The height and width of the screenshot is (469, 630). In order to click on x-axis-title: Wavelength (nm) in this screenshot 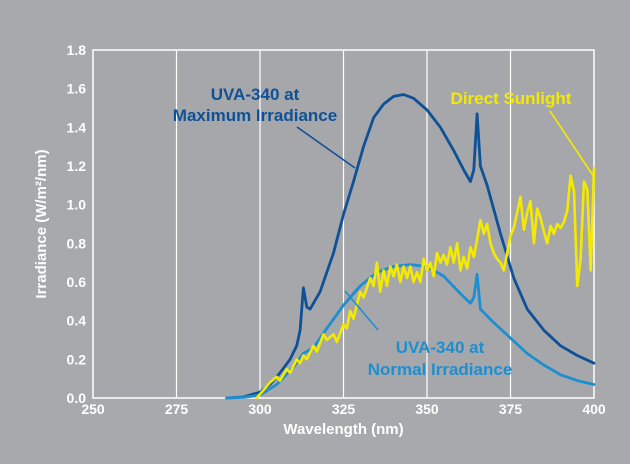, I will do `click(343, 429)`.